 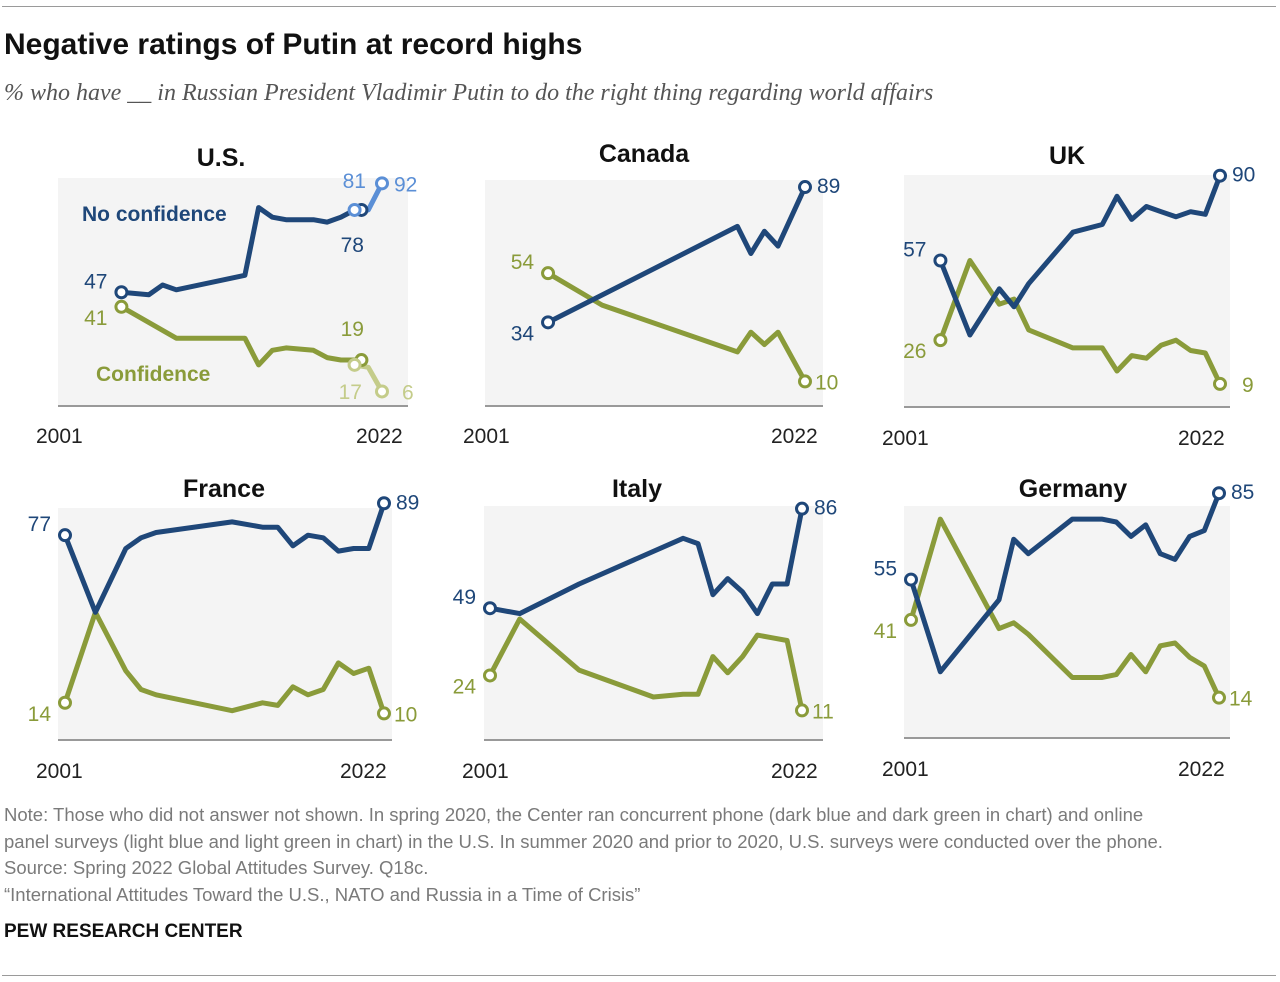 What do you see at coordinates (1080, 255) in the screenshot?
I see `series-line-uk-no-confidence` at bounding box center [1080, 255].